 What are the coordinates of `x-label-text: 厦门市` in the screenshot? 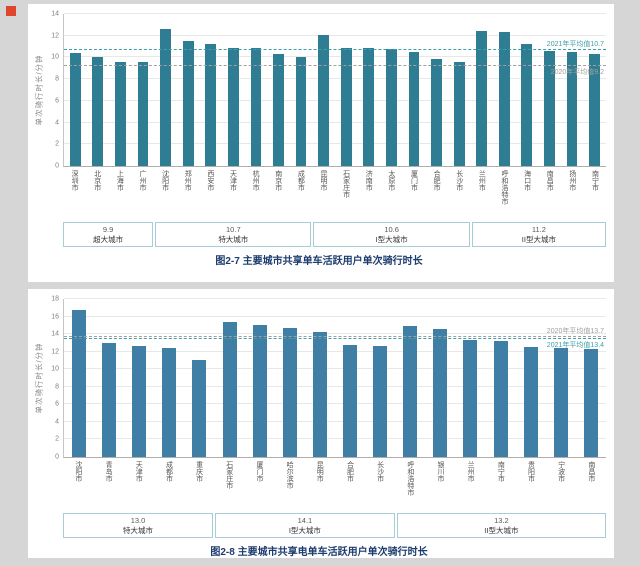 It's located at (414, 180).